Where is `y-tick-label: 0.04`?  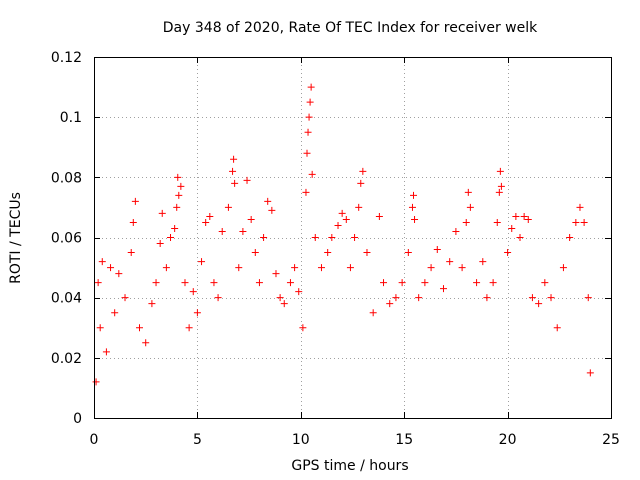 y-tick-label: 0.04 is located at coordinates (66, 299).